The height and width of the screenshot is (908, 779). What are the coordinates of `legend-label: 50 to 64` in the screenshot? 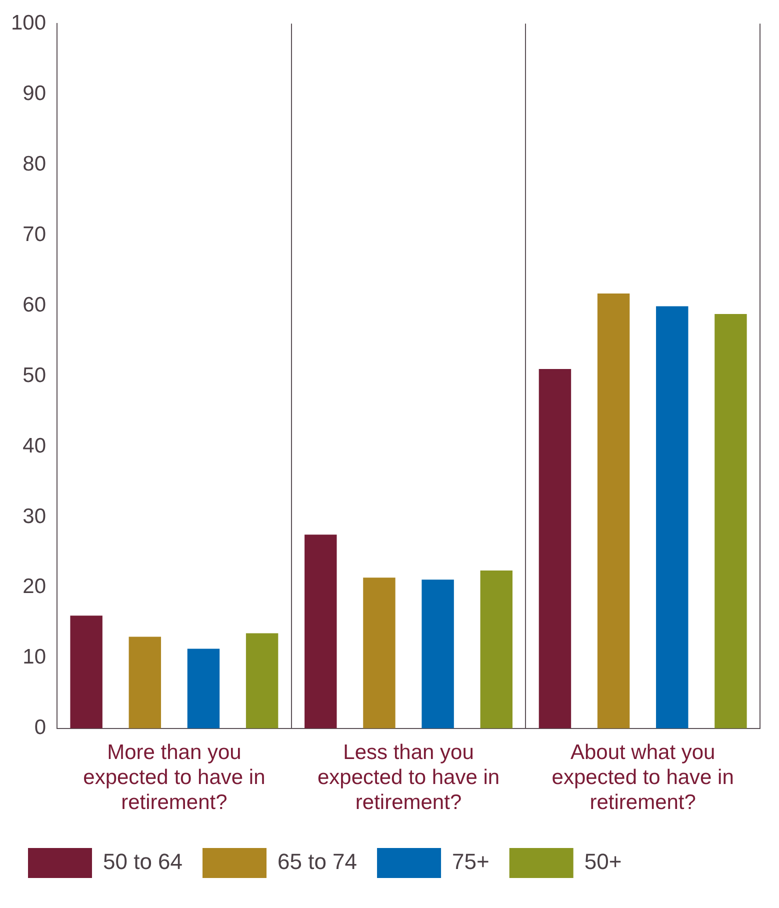 It's located at (143, 861).